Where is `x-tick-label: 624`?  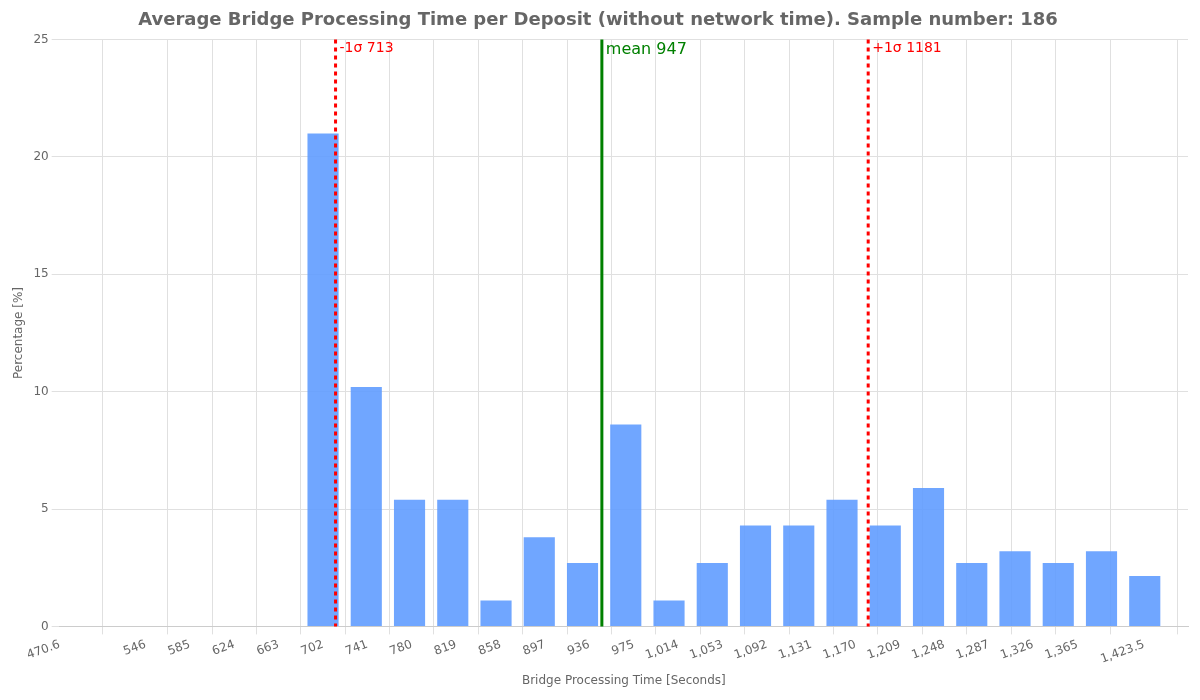
x-tick-label: 624 is located at coordinates (223, 647).